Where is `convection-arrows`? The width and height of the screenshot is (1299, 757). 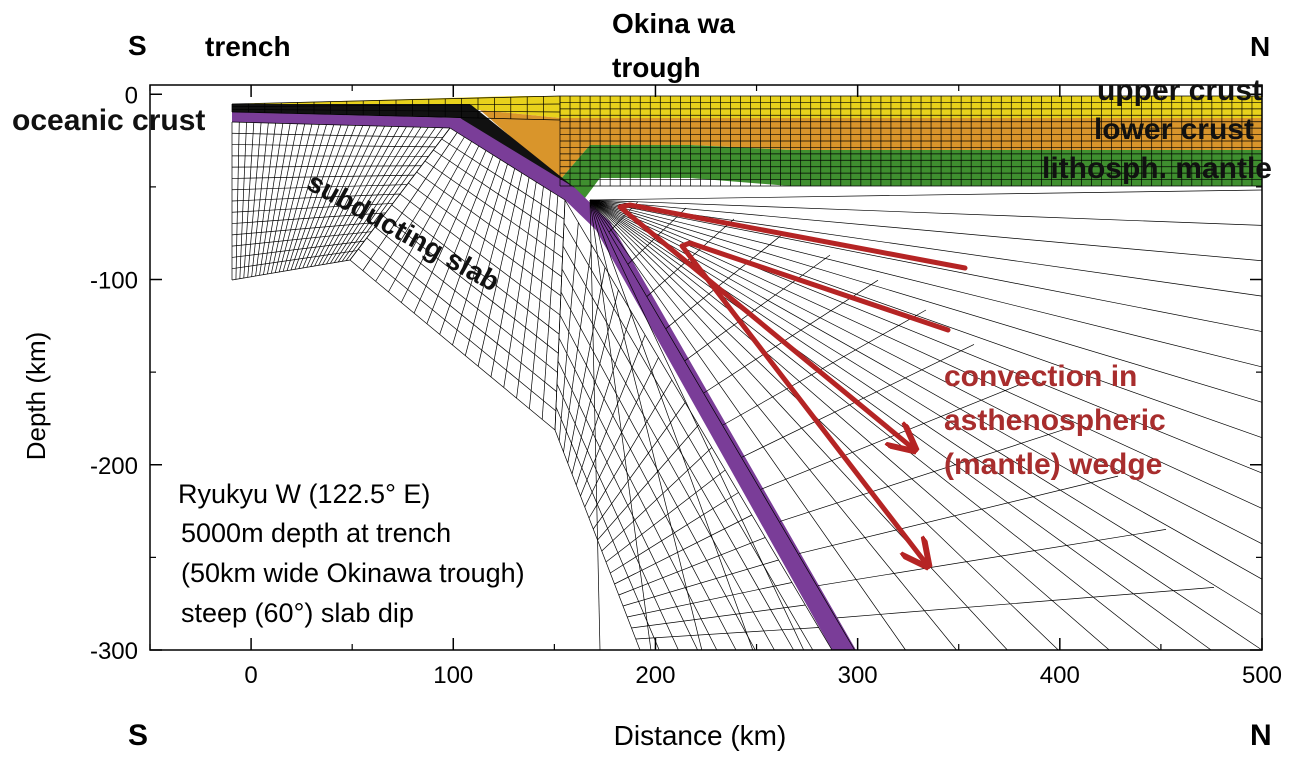
convection-arrows is located at coordinates (792, 384).